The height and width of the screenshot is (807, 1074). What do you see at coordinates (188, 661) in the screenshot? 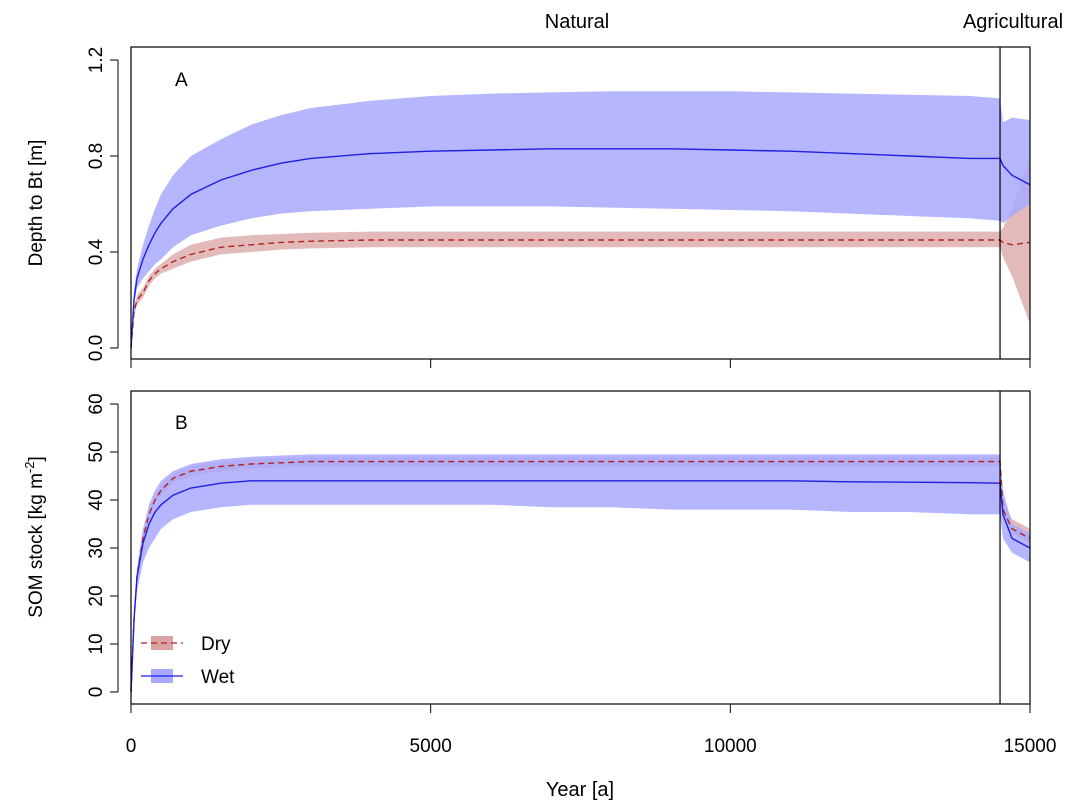
I see `legend: Dry Wet` at bounding box center [188, 661].